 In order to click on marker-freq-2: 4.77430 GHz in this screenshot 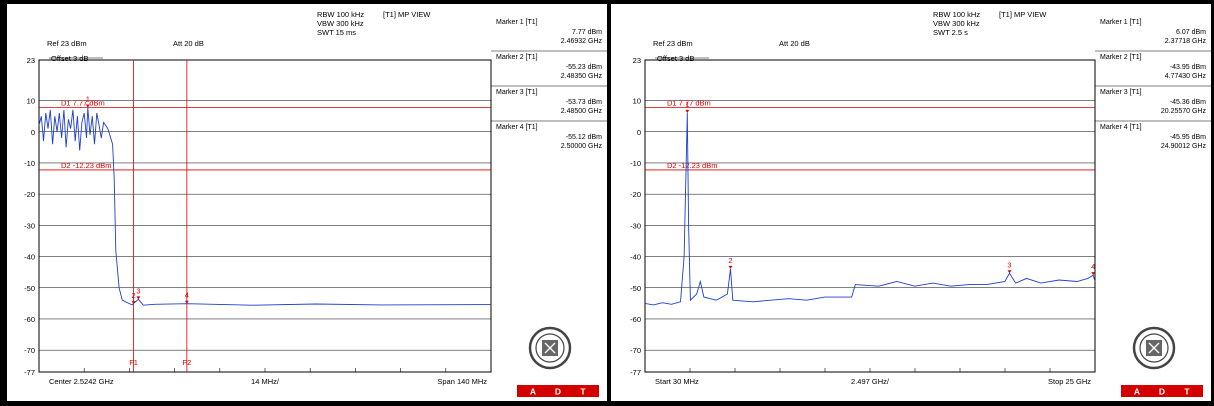, I will do `click(1186, 76)`.